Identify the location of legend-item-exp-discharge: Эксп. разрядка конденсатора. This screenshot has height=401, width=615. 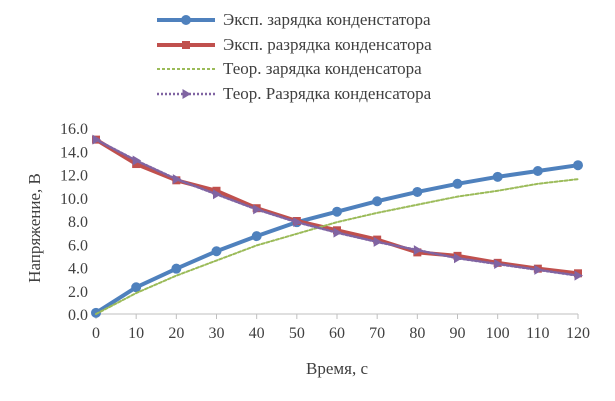
(293, 45).